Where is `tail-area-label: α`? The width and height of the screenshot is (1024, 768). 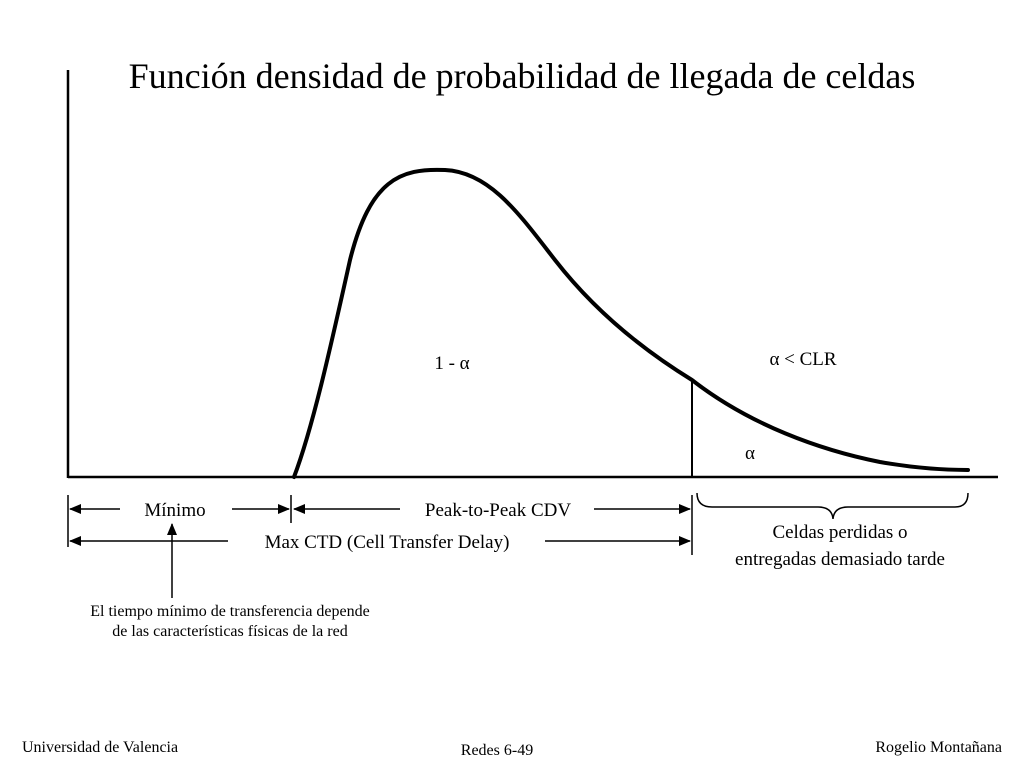 tail-area-label: α is located at coordinates (750, 453).